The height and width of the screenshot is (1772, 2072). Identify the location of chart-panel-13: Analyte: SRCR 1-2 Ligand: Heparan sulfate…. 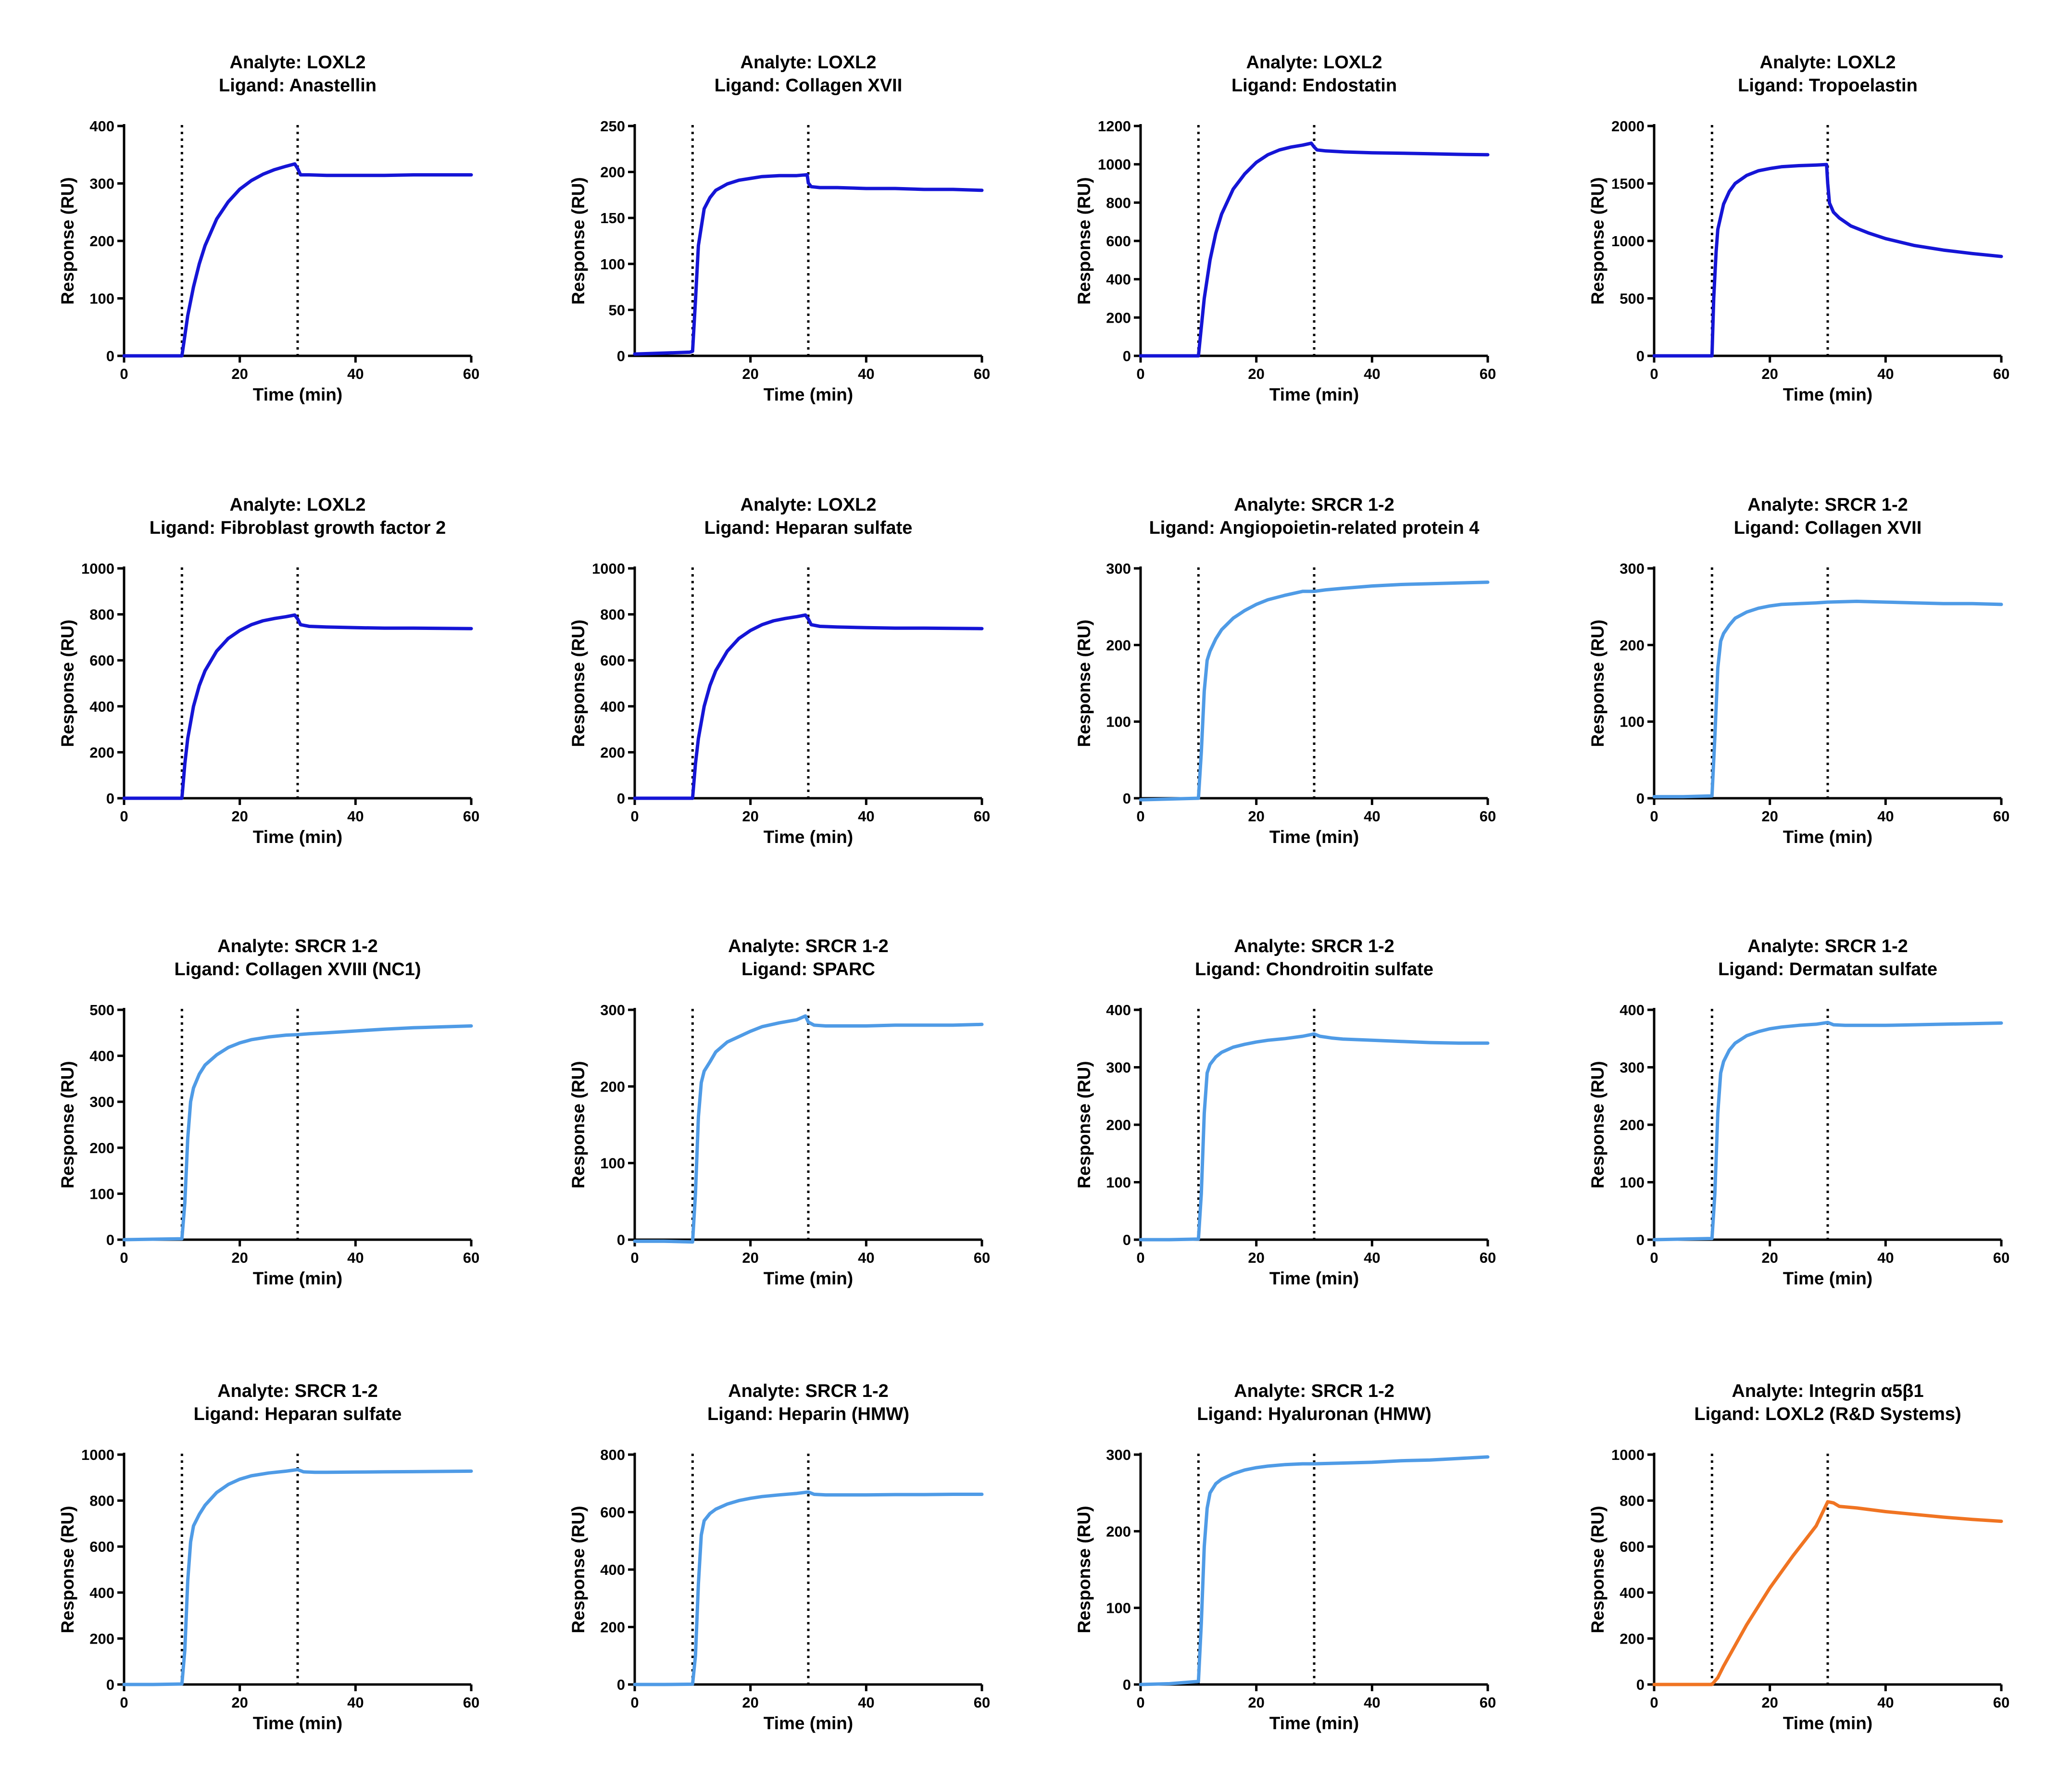
(268, 1557).